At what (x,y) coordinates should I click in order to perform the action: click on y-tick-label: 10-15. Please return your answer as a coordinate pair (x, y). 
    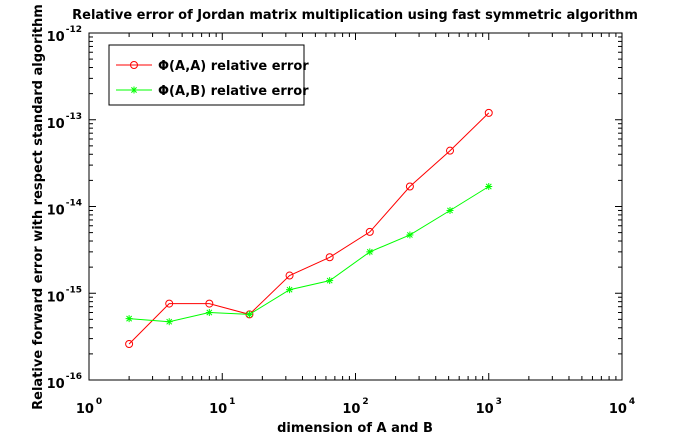
    Looking at the image, I should click on (64, 295).